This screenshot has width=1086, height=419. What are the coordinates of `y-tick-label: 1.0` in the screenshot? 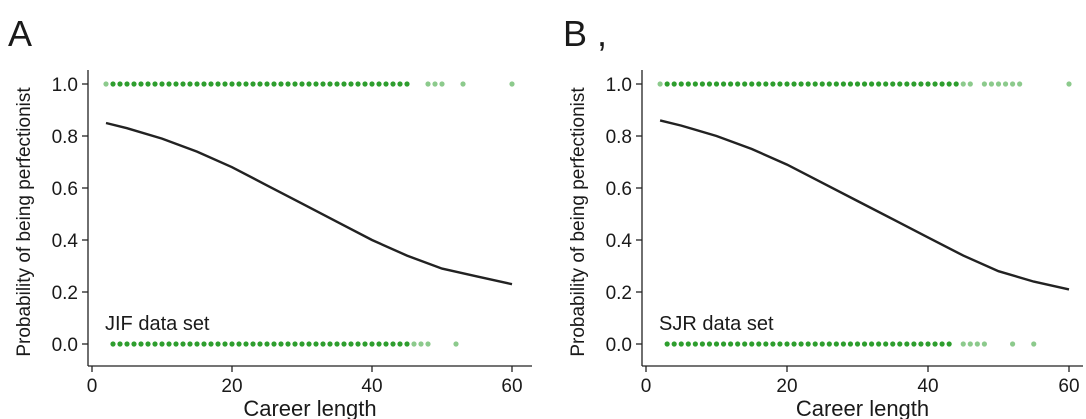 It's located at (65, 85).